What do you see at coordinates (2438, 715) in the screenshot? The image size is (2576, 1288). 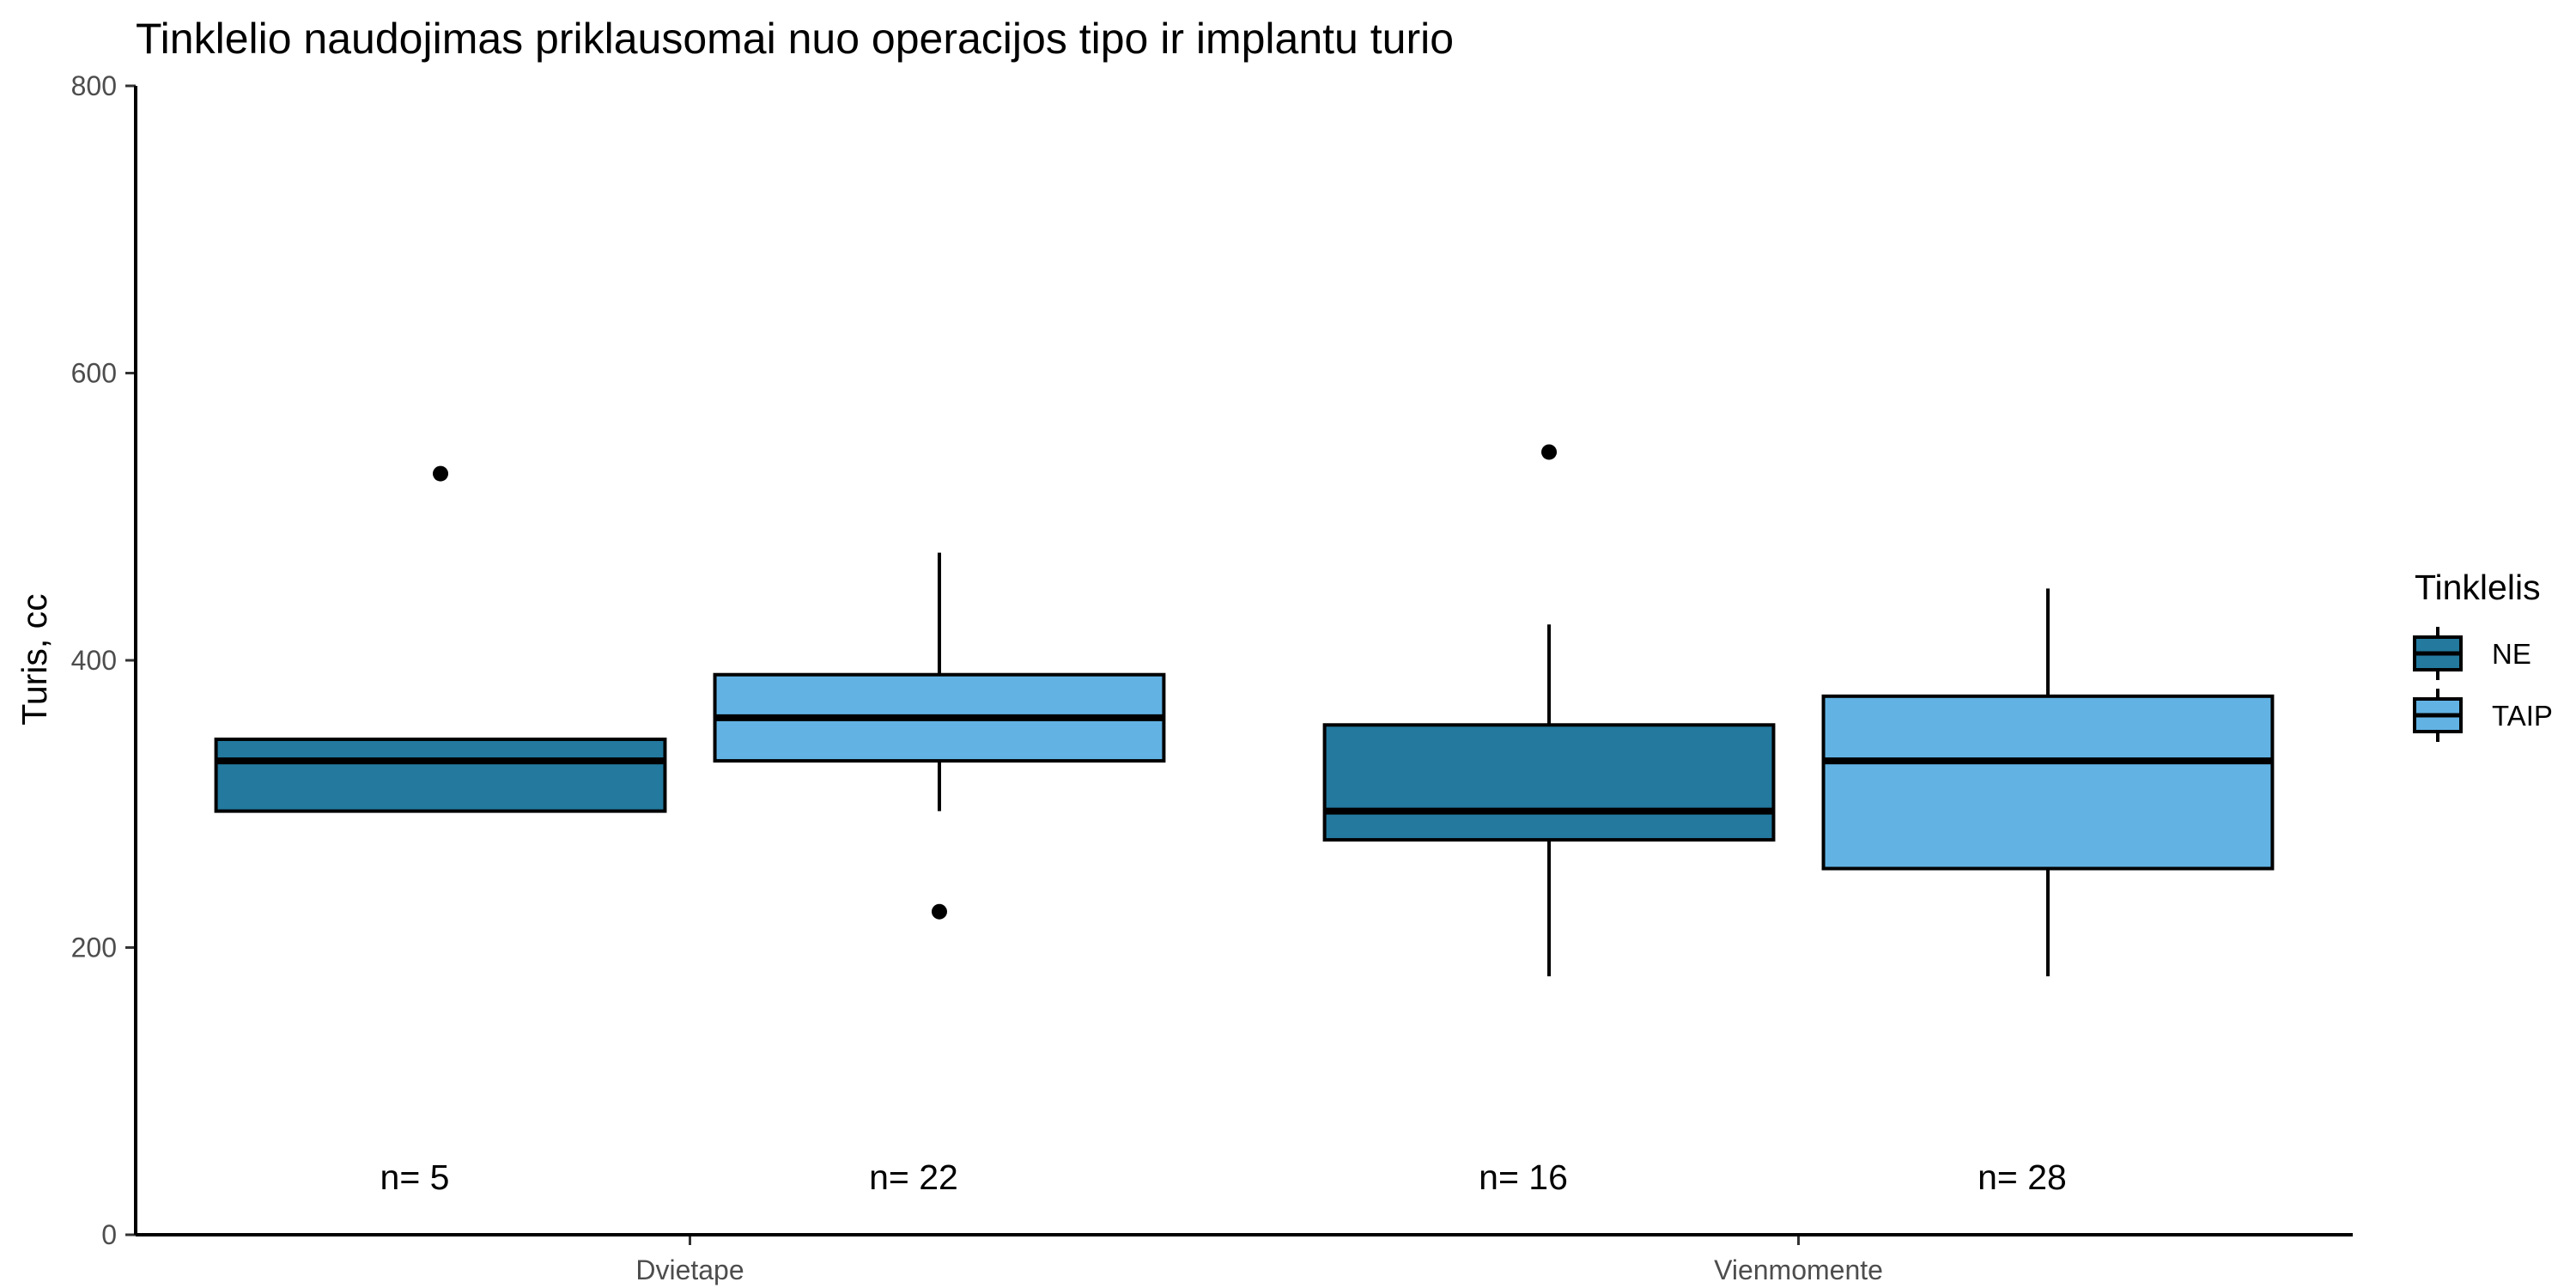 I see `legend-key-taip` at bounding box center [2438, 715].